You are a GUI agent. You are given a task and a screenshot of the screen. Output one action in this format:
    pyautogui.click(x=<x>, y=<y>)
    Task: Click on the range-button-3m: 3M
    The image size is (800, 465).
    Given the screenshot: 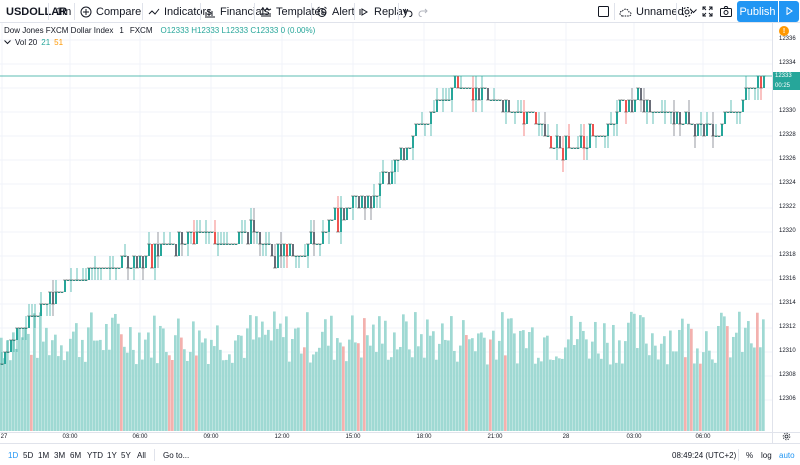 What is the action you would take?
    pyautogui.click(x=60, y=455)
    